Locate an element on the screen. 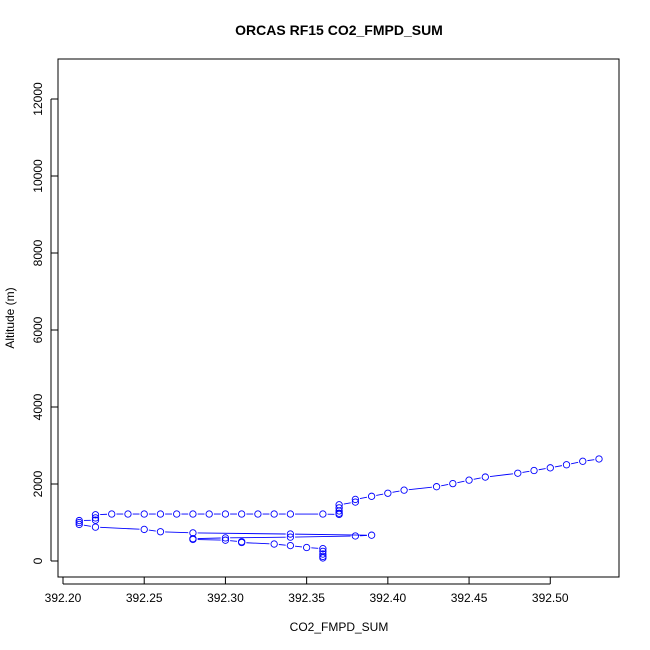  series-line is located at coordinates (339, 504).